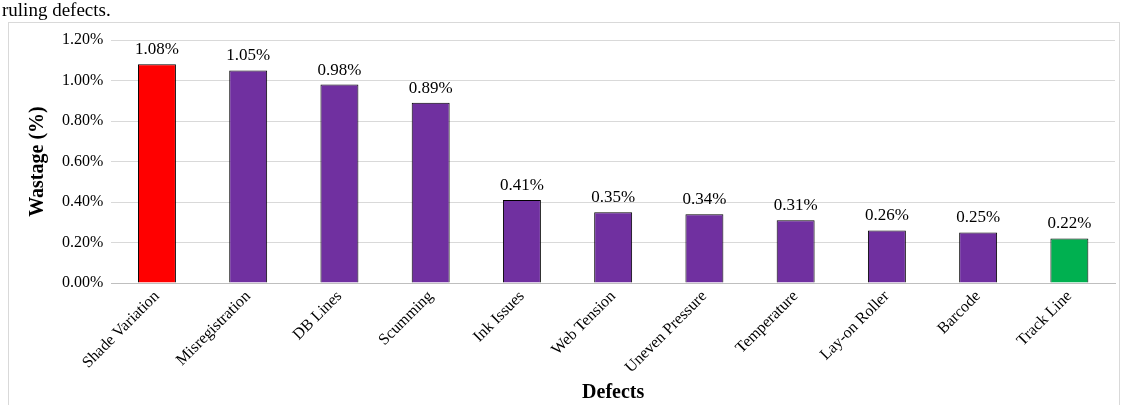 This screenshot has width=1129, height=405. What do you see at coordinates (83, 160) in the screenshot?
I see `y-tick-label: 0.60%` at bounding box center [83, 160].